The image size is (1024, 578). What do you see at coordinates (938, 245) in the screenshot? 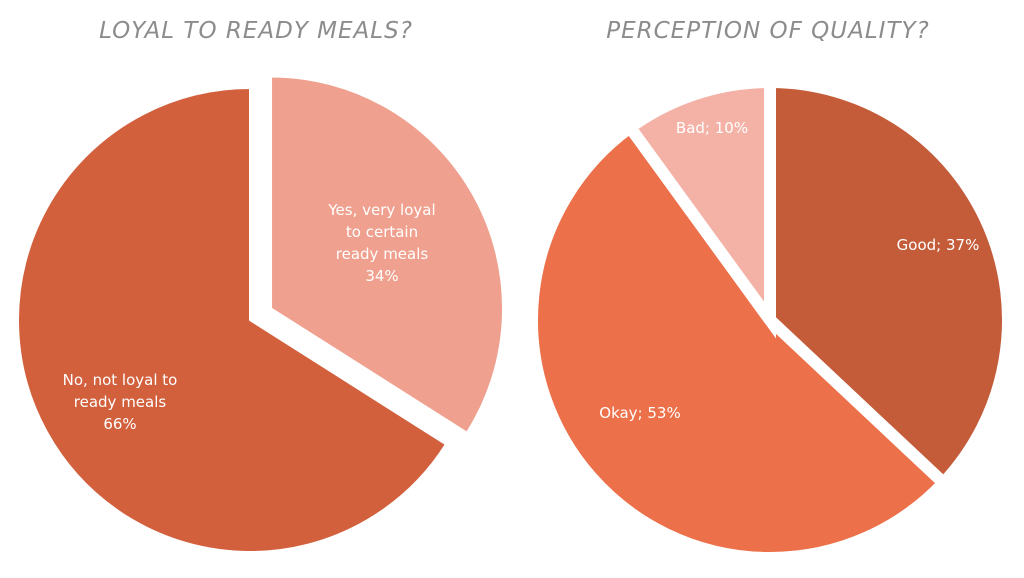
I see `pie-1-slice-0-label: Good; 37%` at bounding box center [938, 245].